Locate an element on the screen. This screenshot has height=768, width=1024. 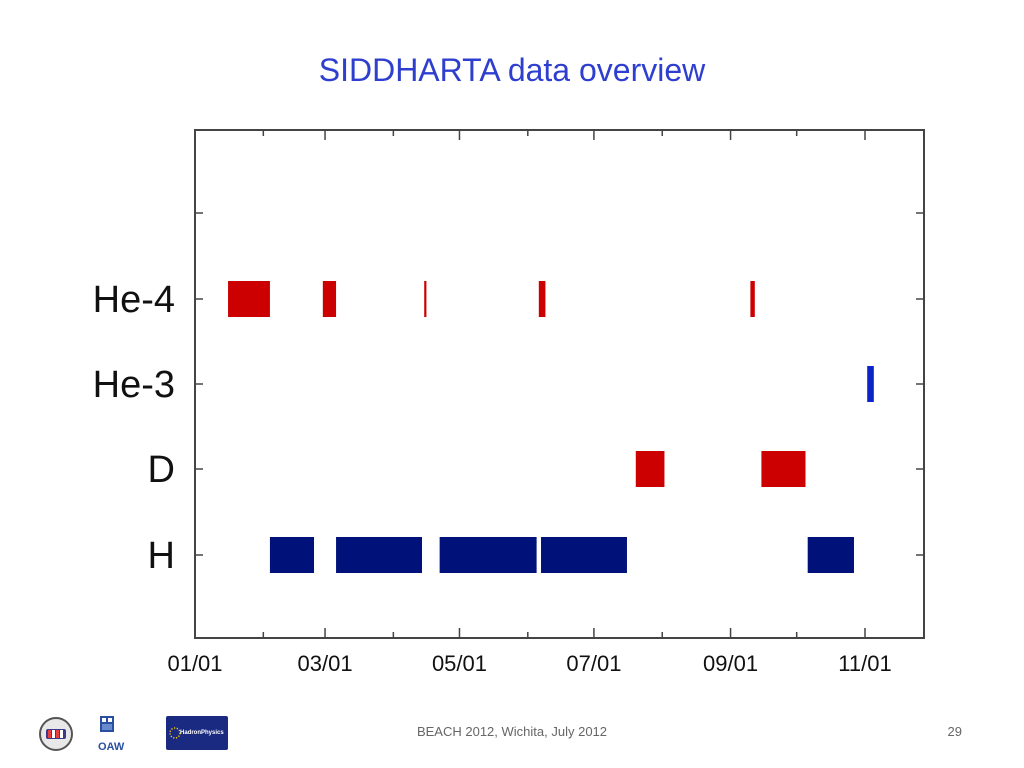
x-tick-label: 05/01 is located at coordinates (459, 663).